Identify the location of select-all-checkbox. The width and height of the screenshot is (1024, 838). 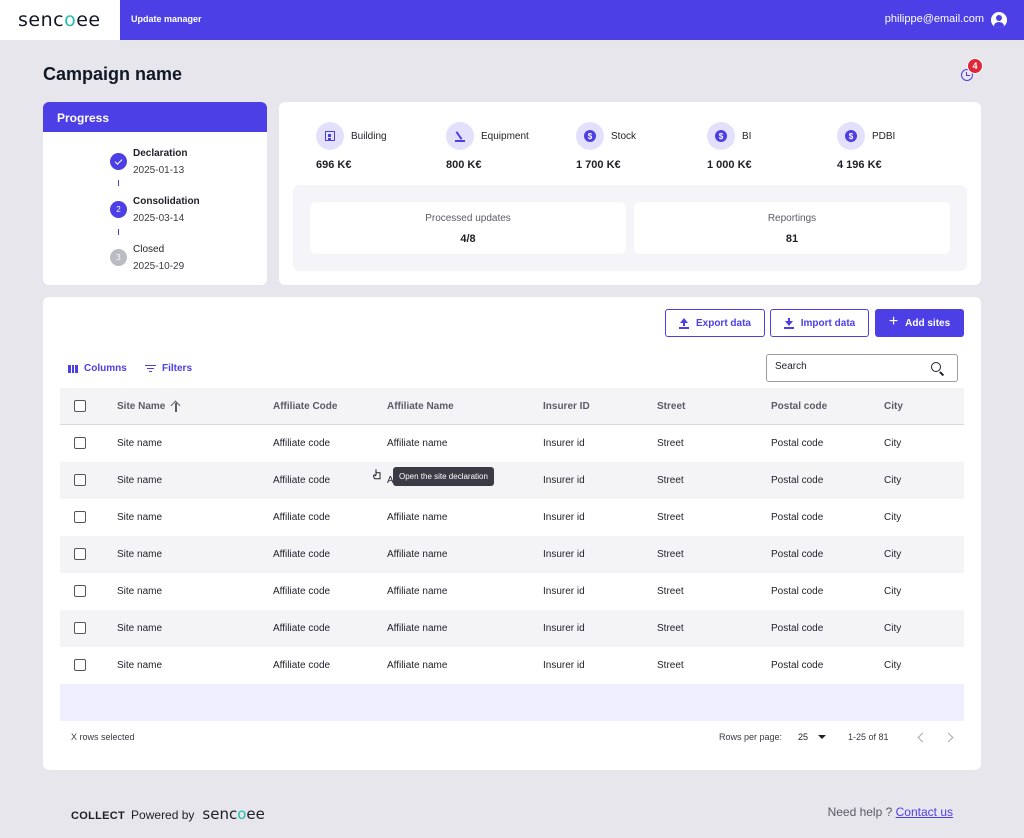
(80, 406).